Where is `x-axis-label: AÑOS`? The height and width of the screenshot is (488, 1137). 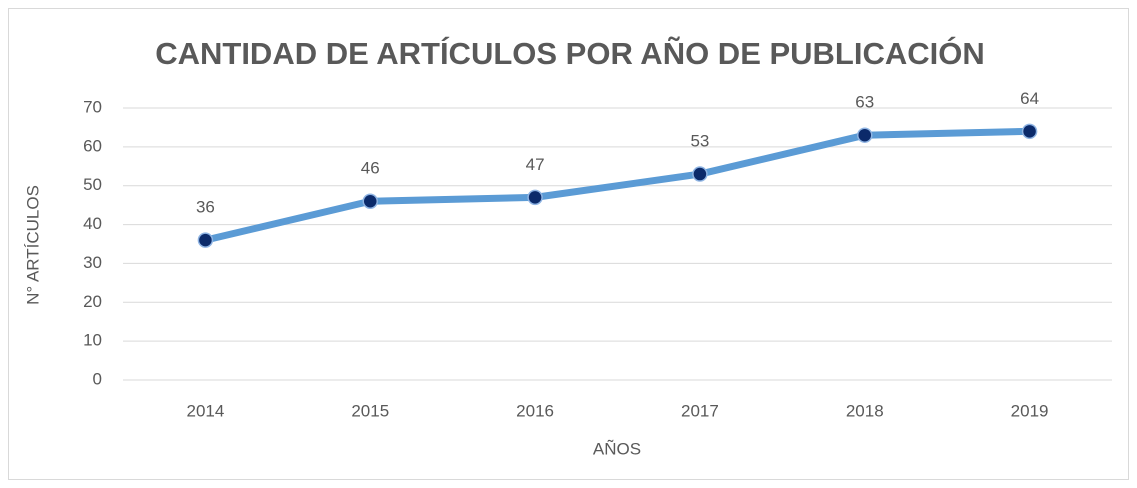 x-axis-label: AÑOS is located at coordinates (617, 448).